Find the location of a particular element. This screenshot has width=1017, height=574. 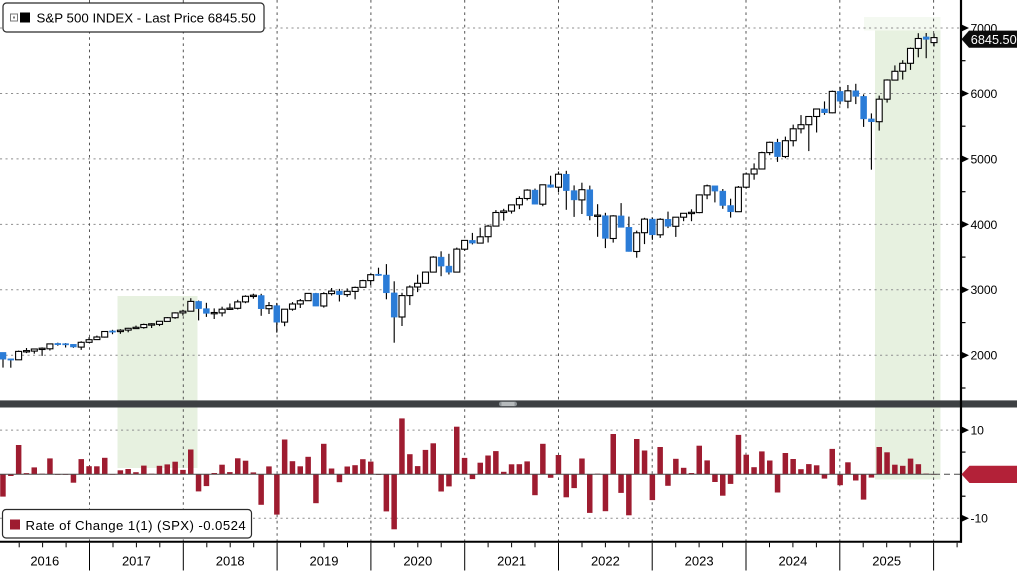

svg-text: 2017 is located at coordinates (136, 561).